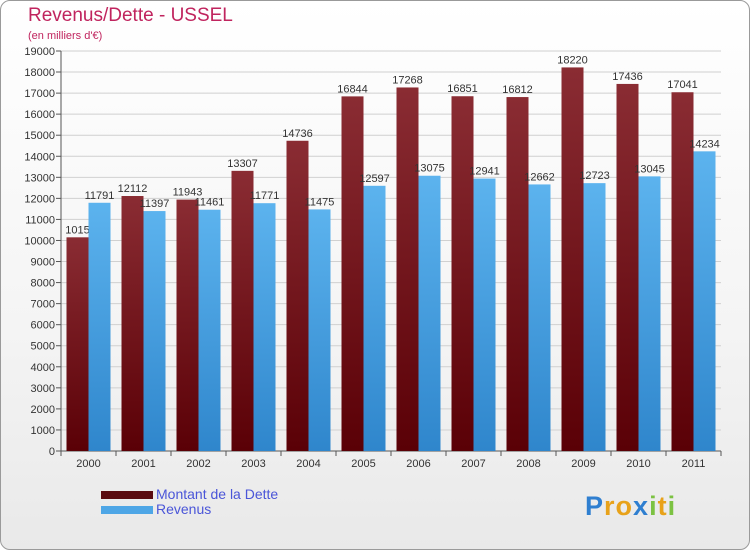 This screenshot has height=550, width=750. What do you see at coordinates (217, 494) in the screenshot?
I see `legend-label-dette: Montant de la Dette` at bounding box center [217, 494].